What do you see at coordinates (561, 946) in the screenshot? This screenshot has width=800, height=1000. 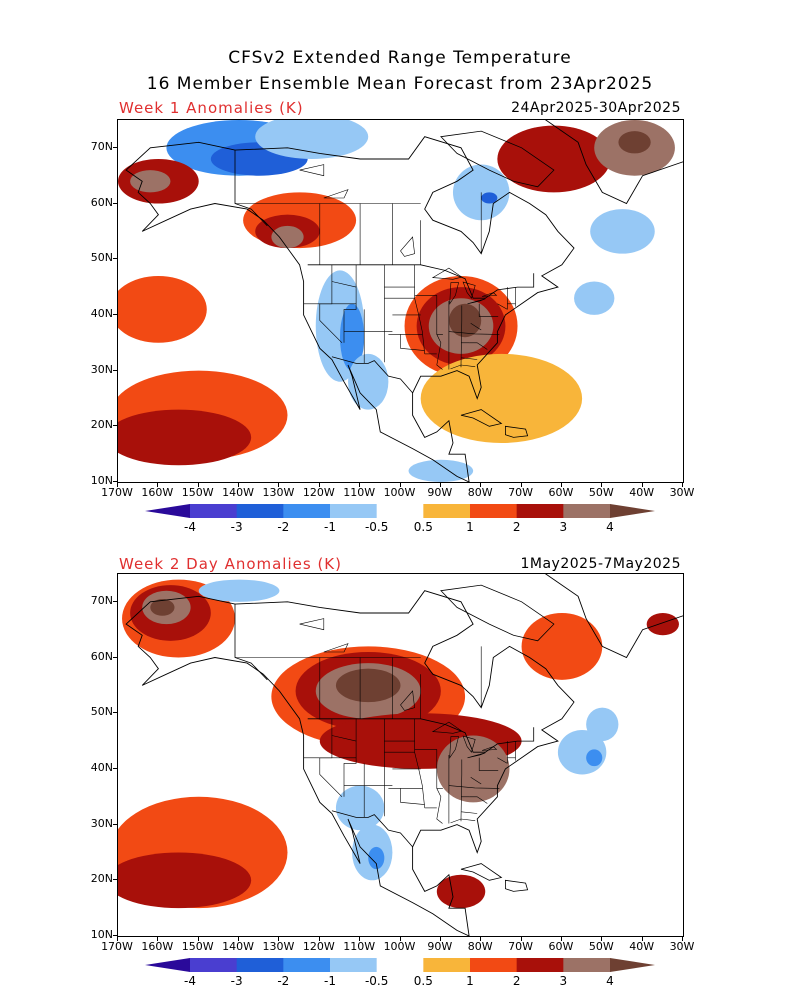 I see `lon-tick-label: 60W` at bounding box center [561, 946].